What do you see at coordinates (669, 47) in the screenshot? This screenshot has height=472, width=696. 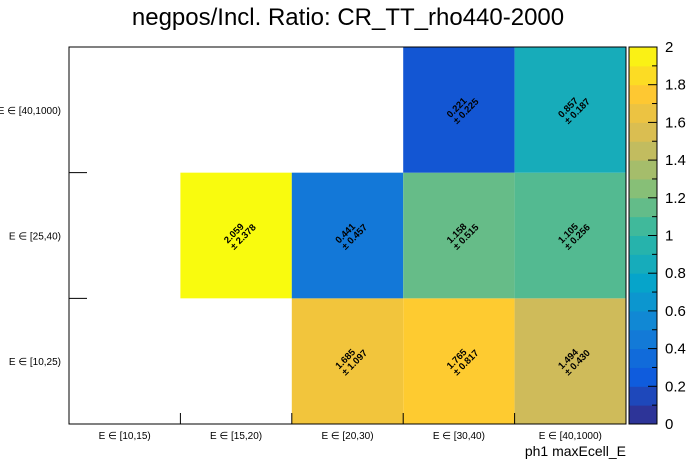 I see `palette-tick-label: 2` at bounding box center [669, 47].